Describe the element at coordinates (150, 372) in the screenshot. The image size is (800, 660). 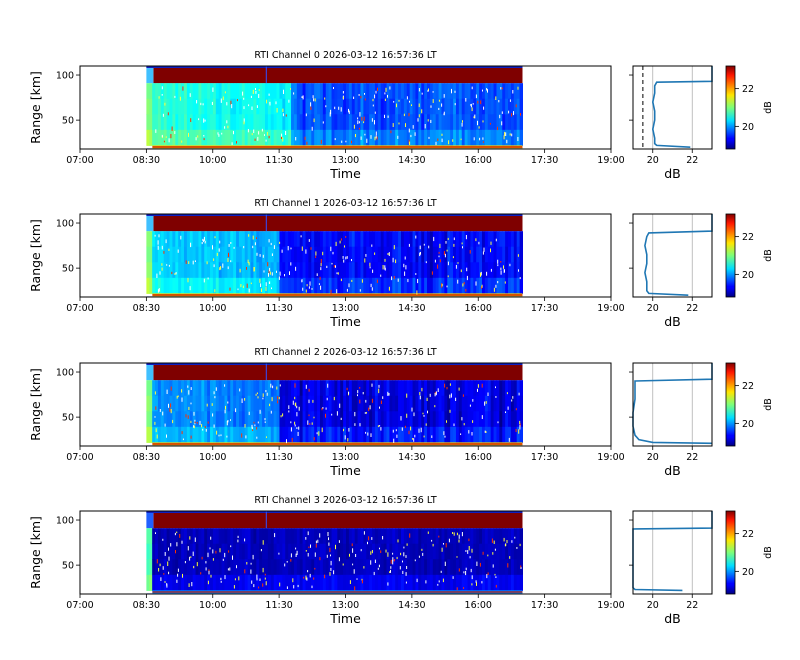
I see `start-strip` at that location.